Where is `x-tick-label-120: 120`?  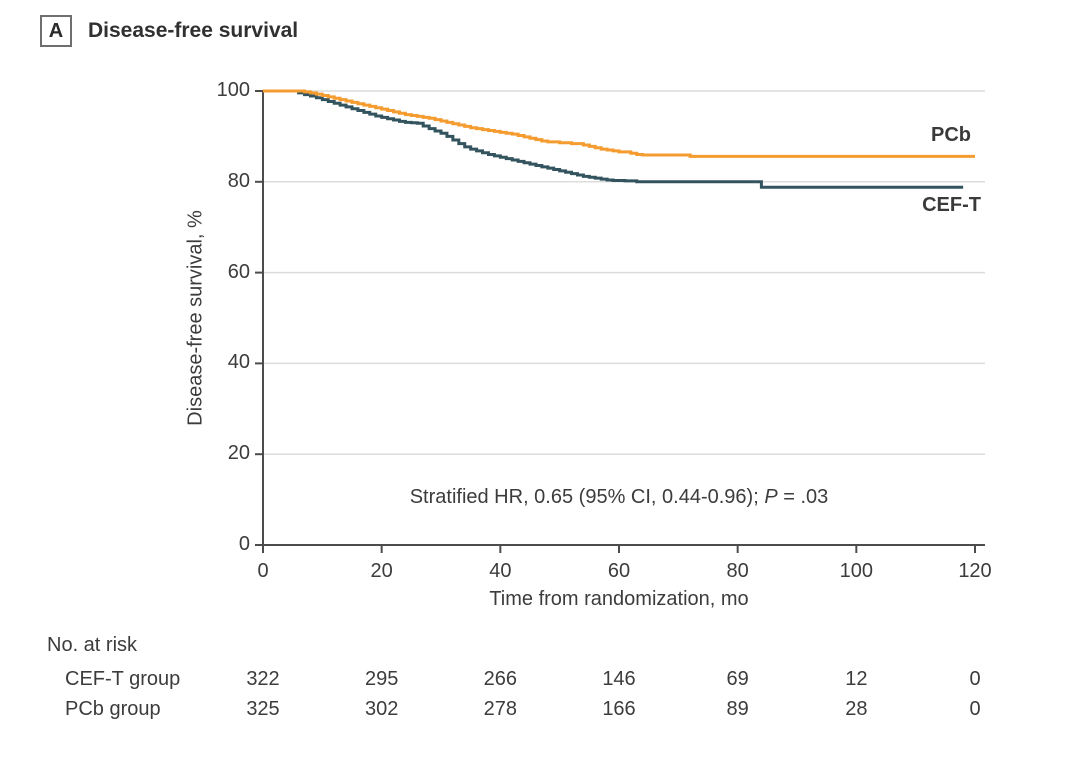
x-tick-label-120: 120 is located at coordinates (975, 571).